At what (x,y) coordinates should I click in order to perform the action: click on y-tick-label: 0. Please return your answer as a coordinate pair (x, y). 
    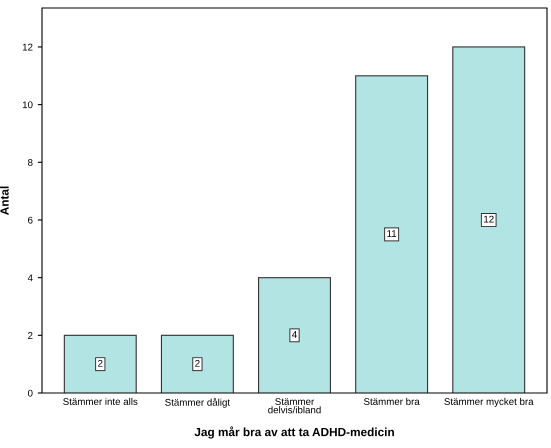
    Looking at the image, I should click on (30, 393).